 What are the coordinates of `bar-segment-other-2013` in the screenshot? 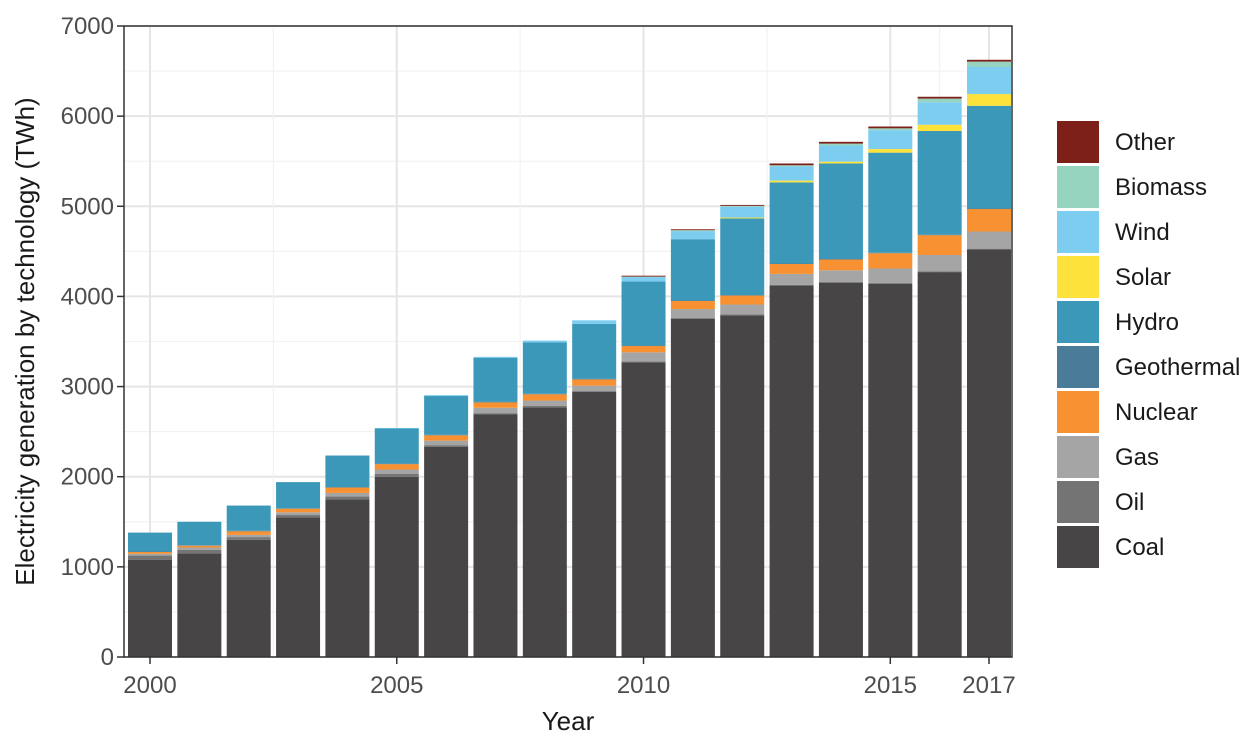 It's located at (791, 164).